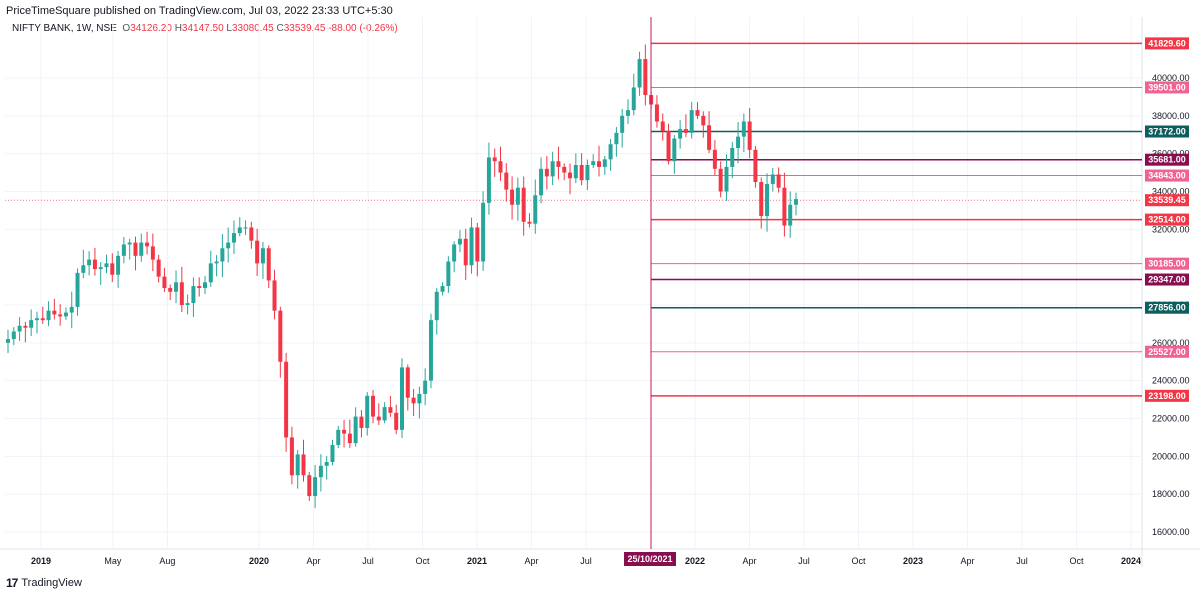 Image resolution: width=1200 pixels, height=593 pixels. I want to click on level-tag: 39501.00, so click(1167, 87).